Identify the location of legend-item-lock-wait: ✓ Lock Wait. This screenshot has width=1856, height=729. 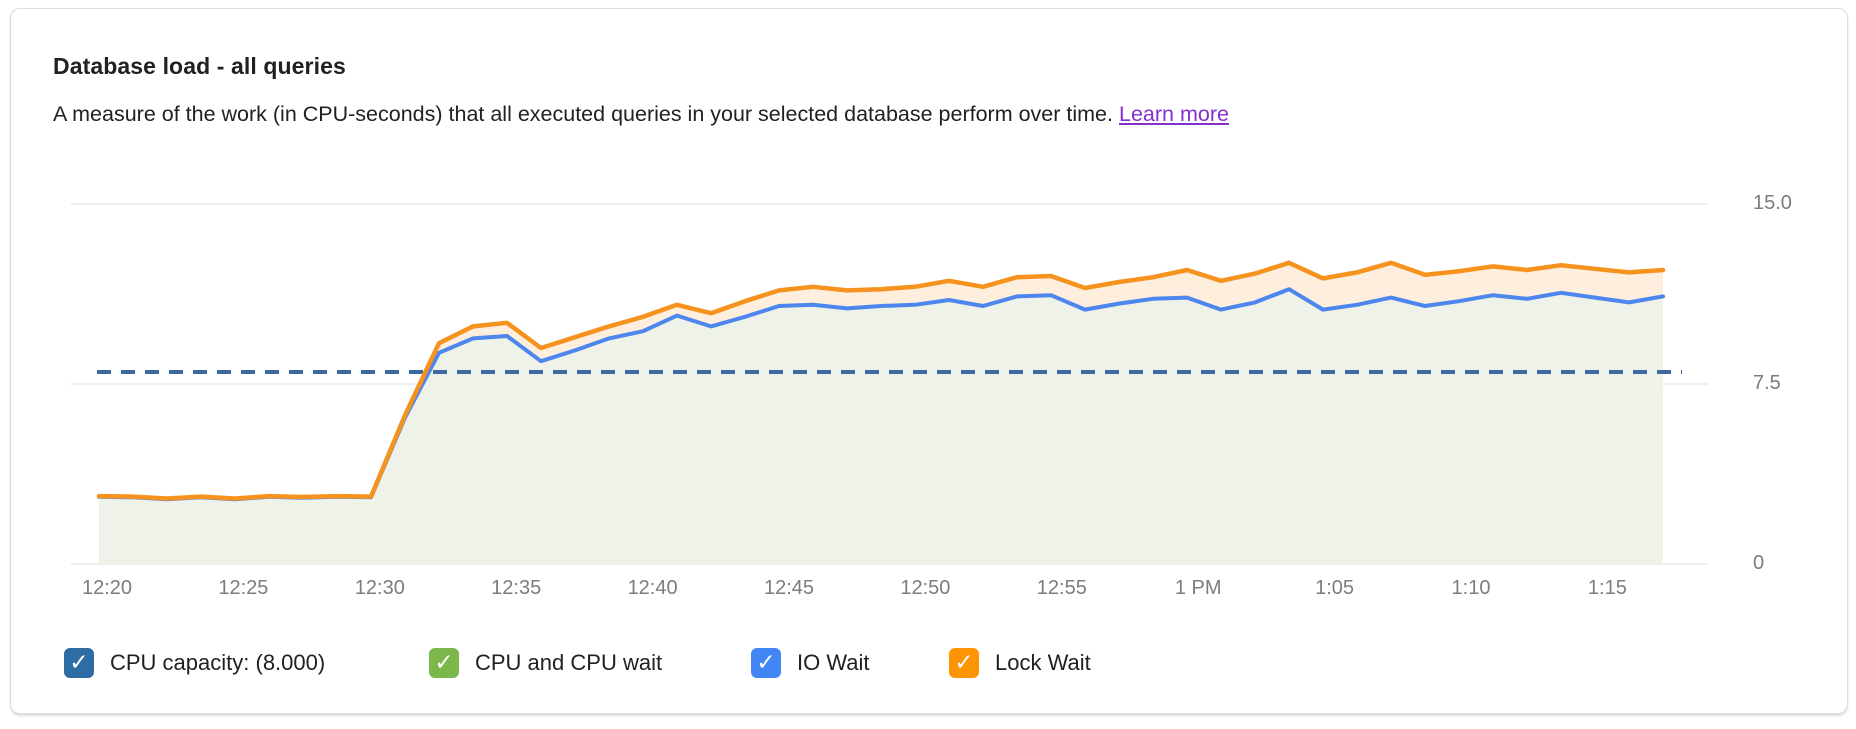
(1020, 663).